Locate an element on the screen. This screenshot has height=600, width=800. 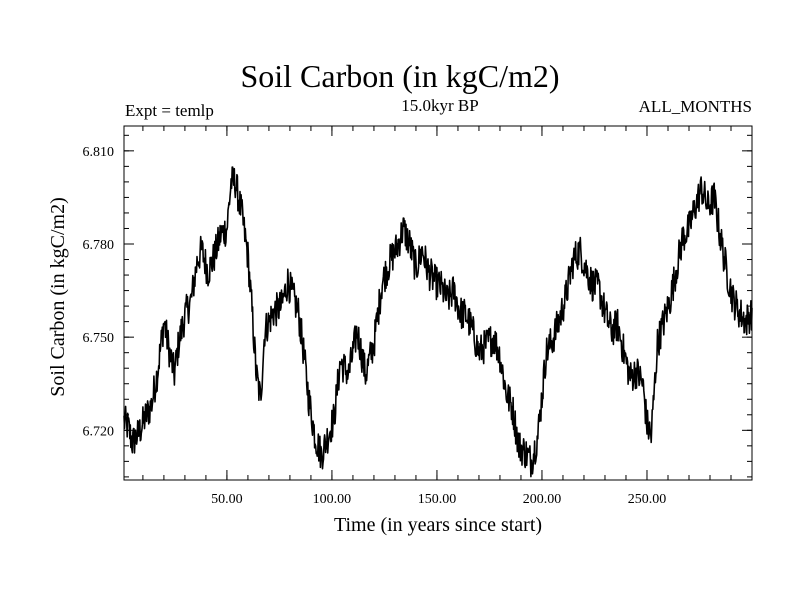
months-label: ALL_MONTHS is located at coordinates (695, 106).